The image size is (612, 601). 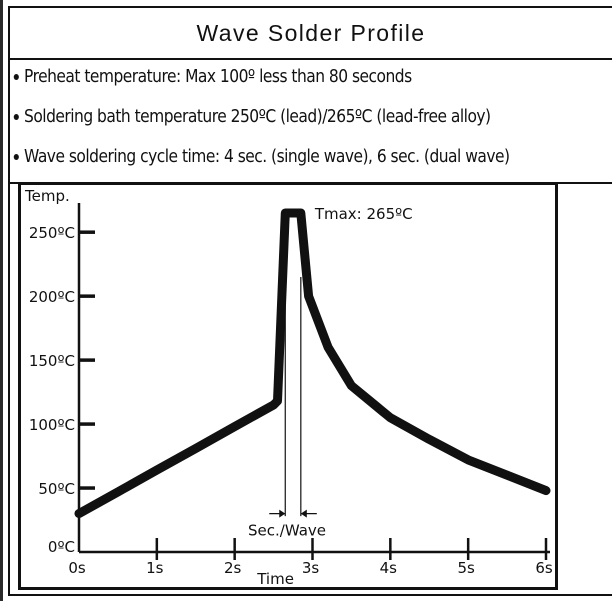 What do you see at coordinates (303, 513) in the screenshot?
I see `wave-arrowhead-right` at bounding box center [303, 513].